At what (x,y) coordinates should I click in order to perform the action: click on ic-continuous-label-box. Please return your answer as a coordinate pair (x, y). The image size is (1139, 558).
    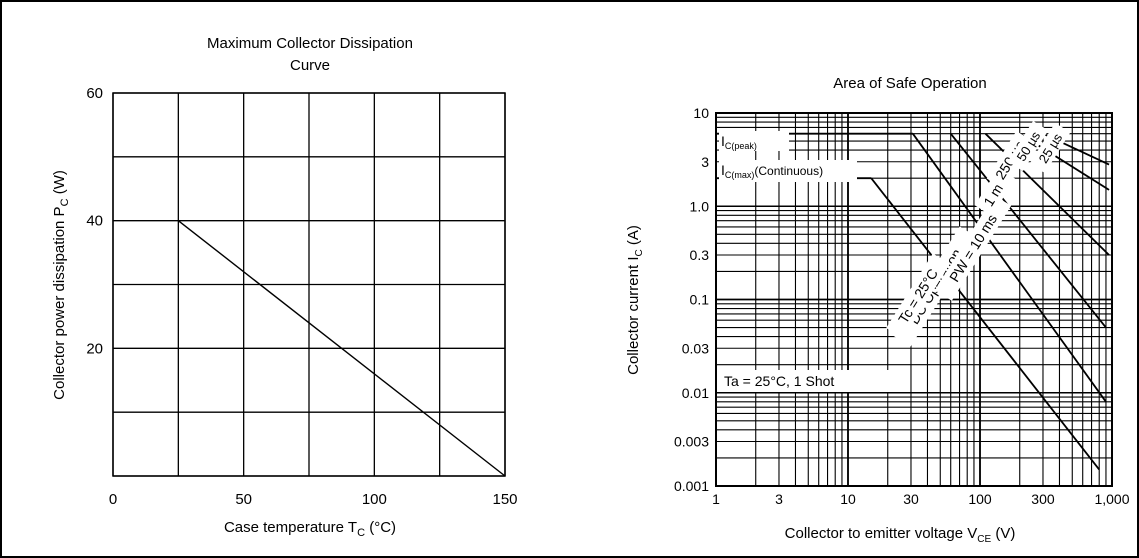
    Looking at the image, I should click on (788, 171).